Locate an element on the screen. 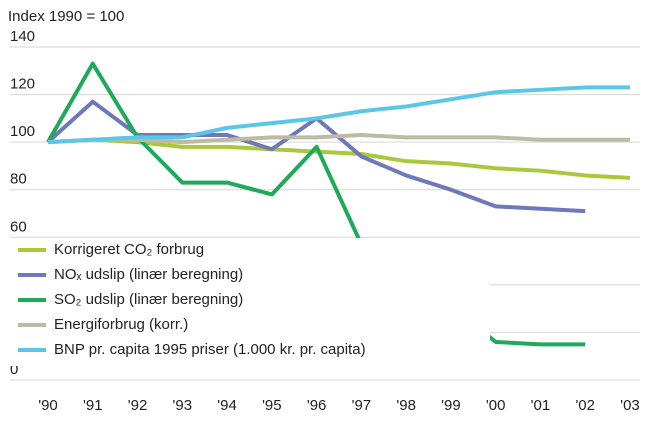 The width and height of the screenshot is (651, 424). legend-label: SO₂ udslip (linær beregning) is located at coordinates (148, 299).